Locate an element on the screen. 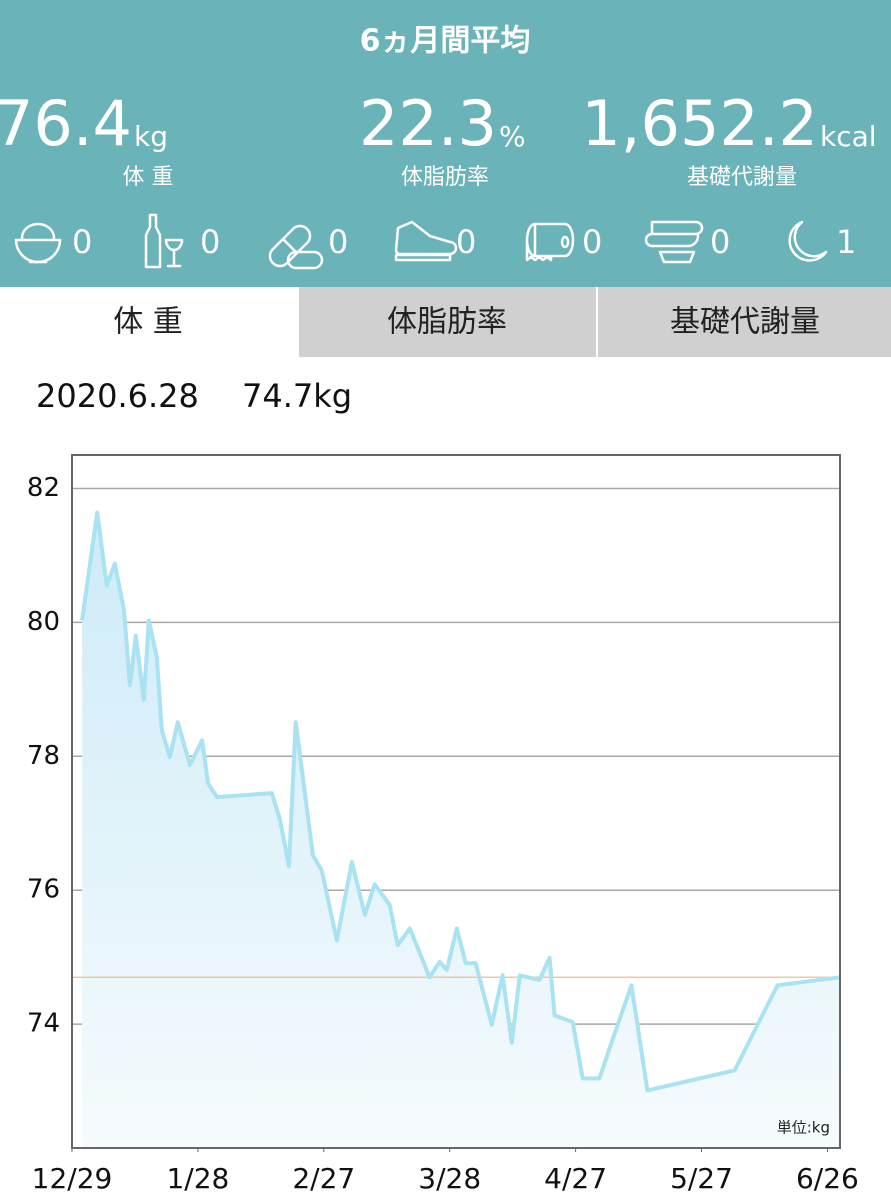 This screenshot has width=891, height=1204. x-tick-label: 3/28 is located at coordinates (449, 1178).